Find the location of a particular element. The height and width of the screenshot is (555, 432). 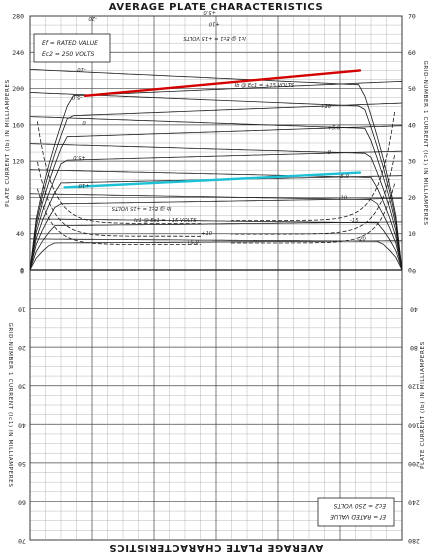

legend-box-frame is located at coordinates (72, 48).